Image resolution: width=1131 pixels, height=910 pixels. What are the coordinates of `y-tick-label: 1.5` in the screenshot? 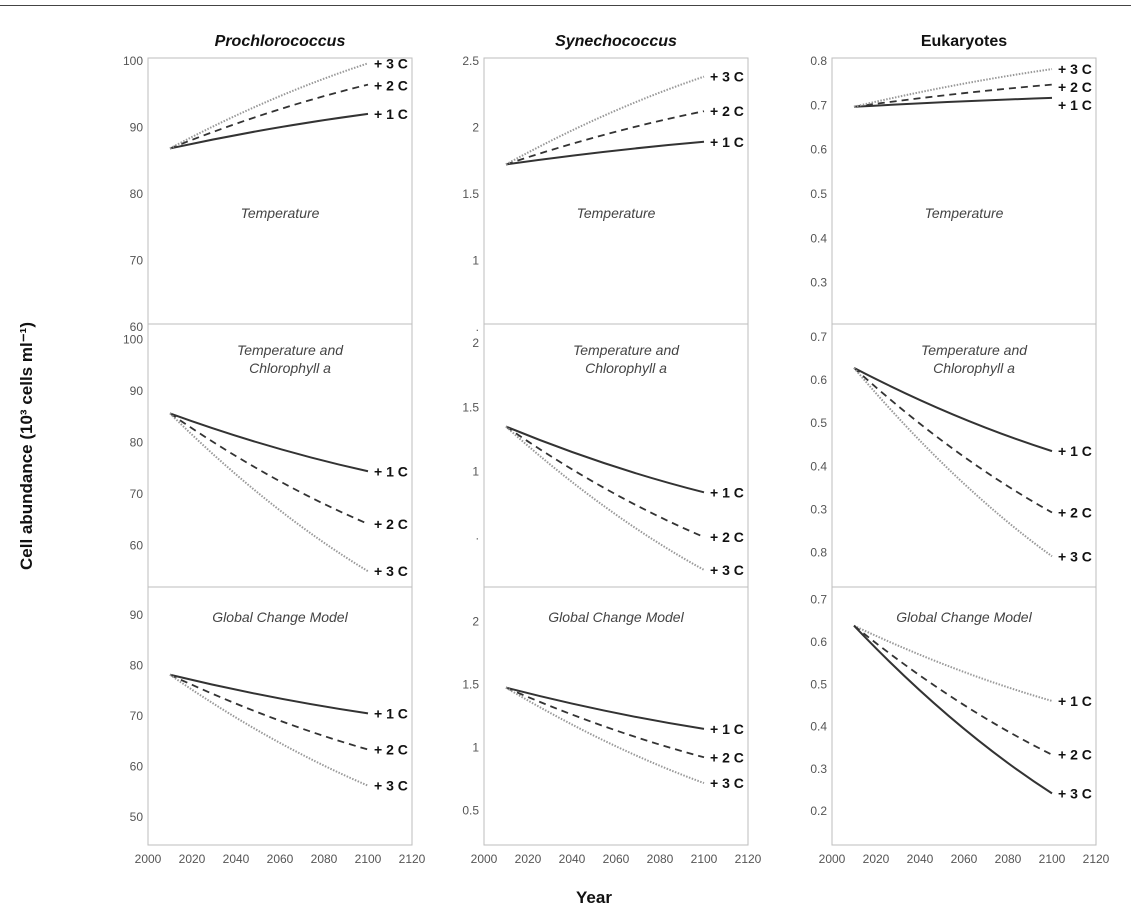 It's located at (470, 407).